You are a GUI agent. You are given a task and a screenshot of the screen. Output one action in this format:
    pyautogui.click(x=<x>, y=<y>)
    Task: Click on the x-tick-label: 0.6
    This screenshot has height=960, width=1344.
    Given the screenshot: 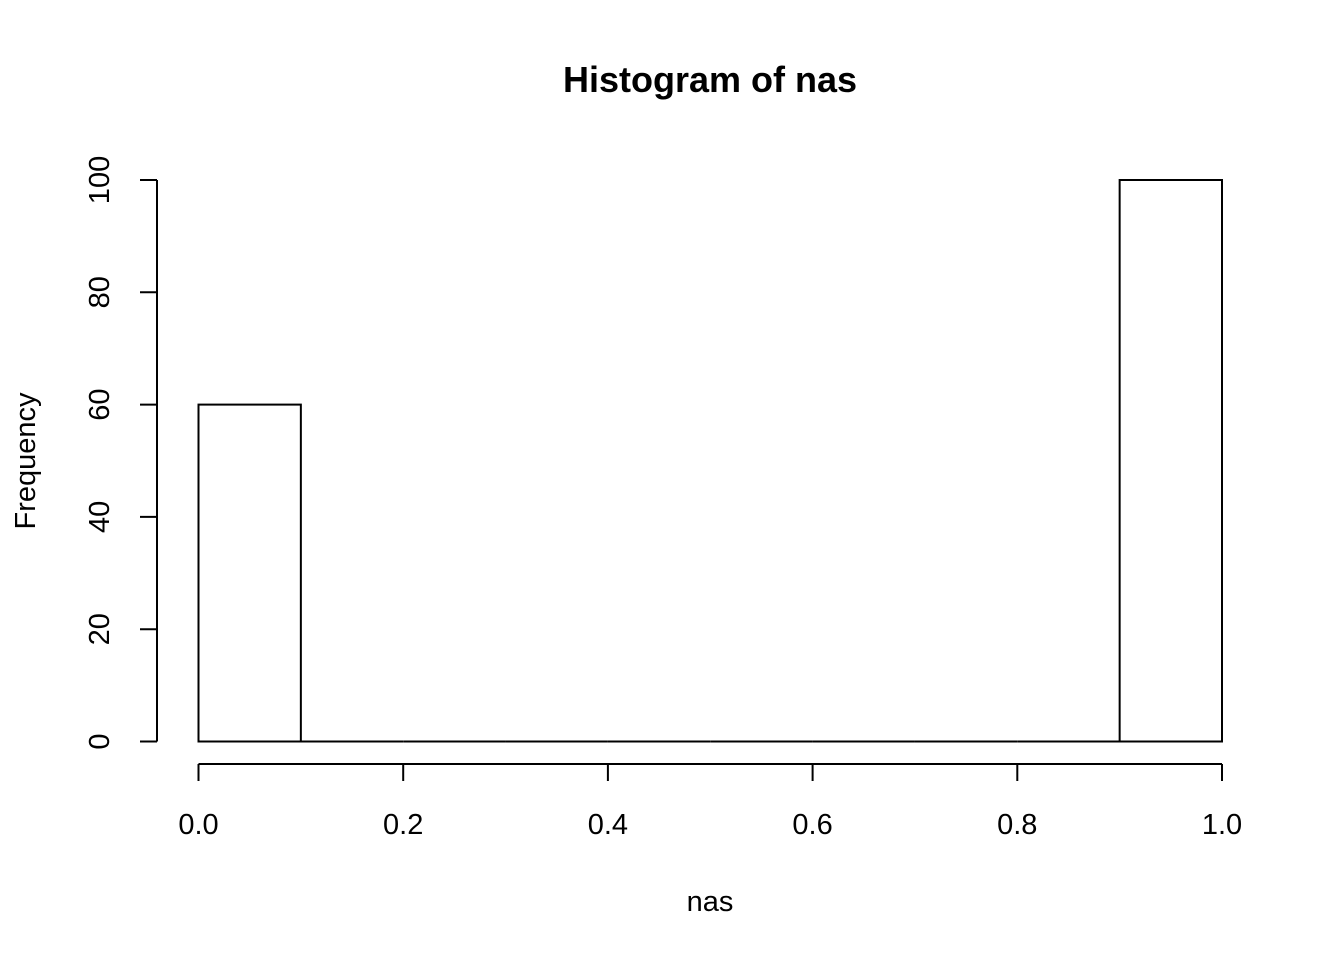 What is the action you would take?
    pyautogui.click(x=812, y=825)
    